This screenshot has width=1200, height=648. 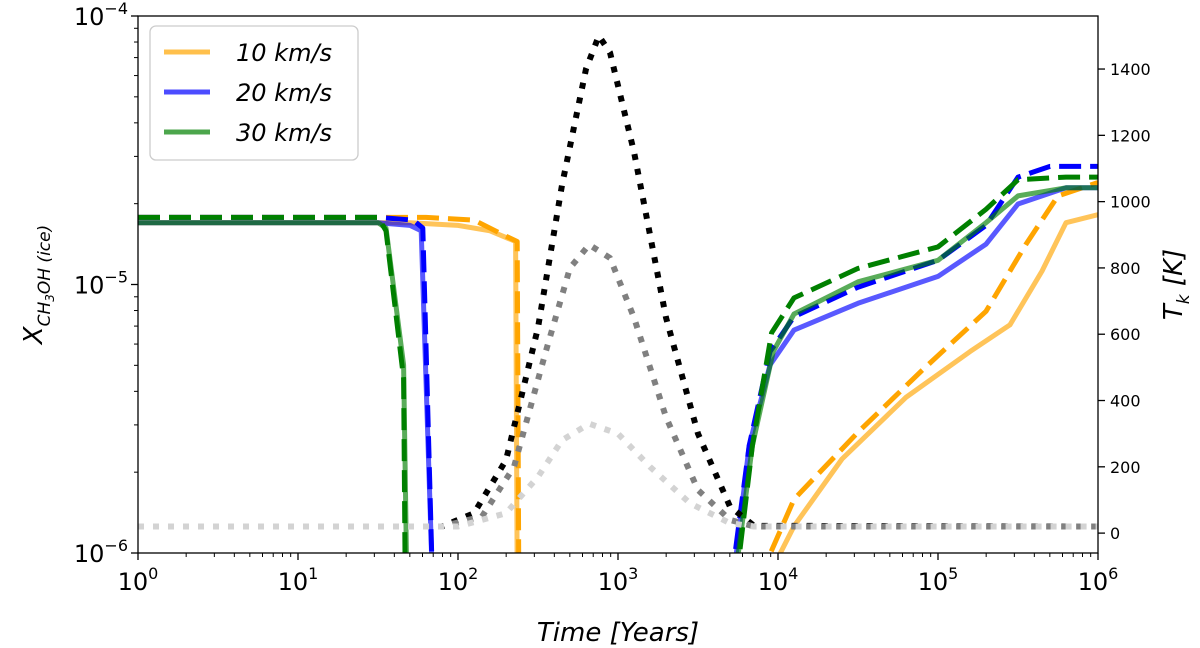 What do you see at coordinates (284, 93) in the screenshot?
I see `legend-label: 20 km/s` at bounding box center [284, 93].